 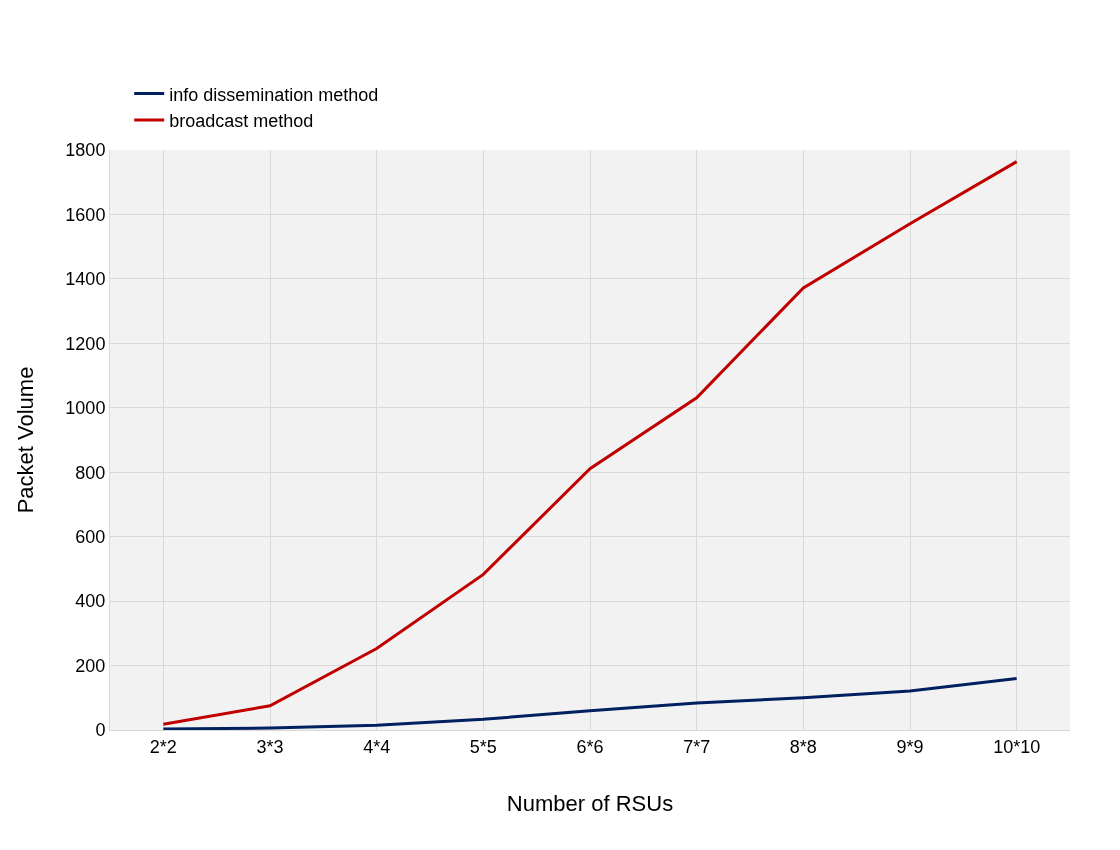 What do you see at coordinates (163, 746) in the screenshot?
I see `x-tick-label: 2*2` at bounding box center [163, 746].